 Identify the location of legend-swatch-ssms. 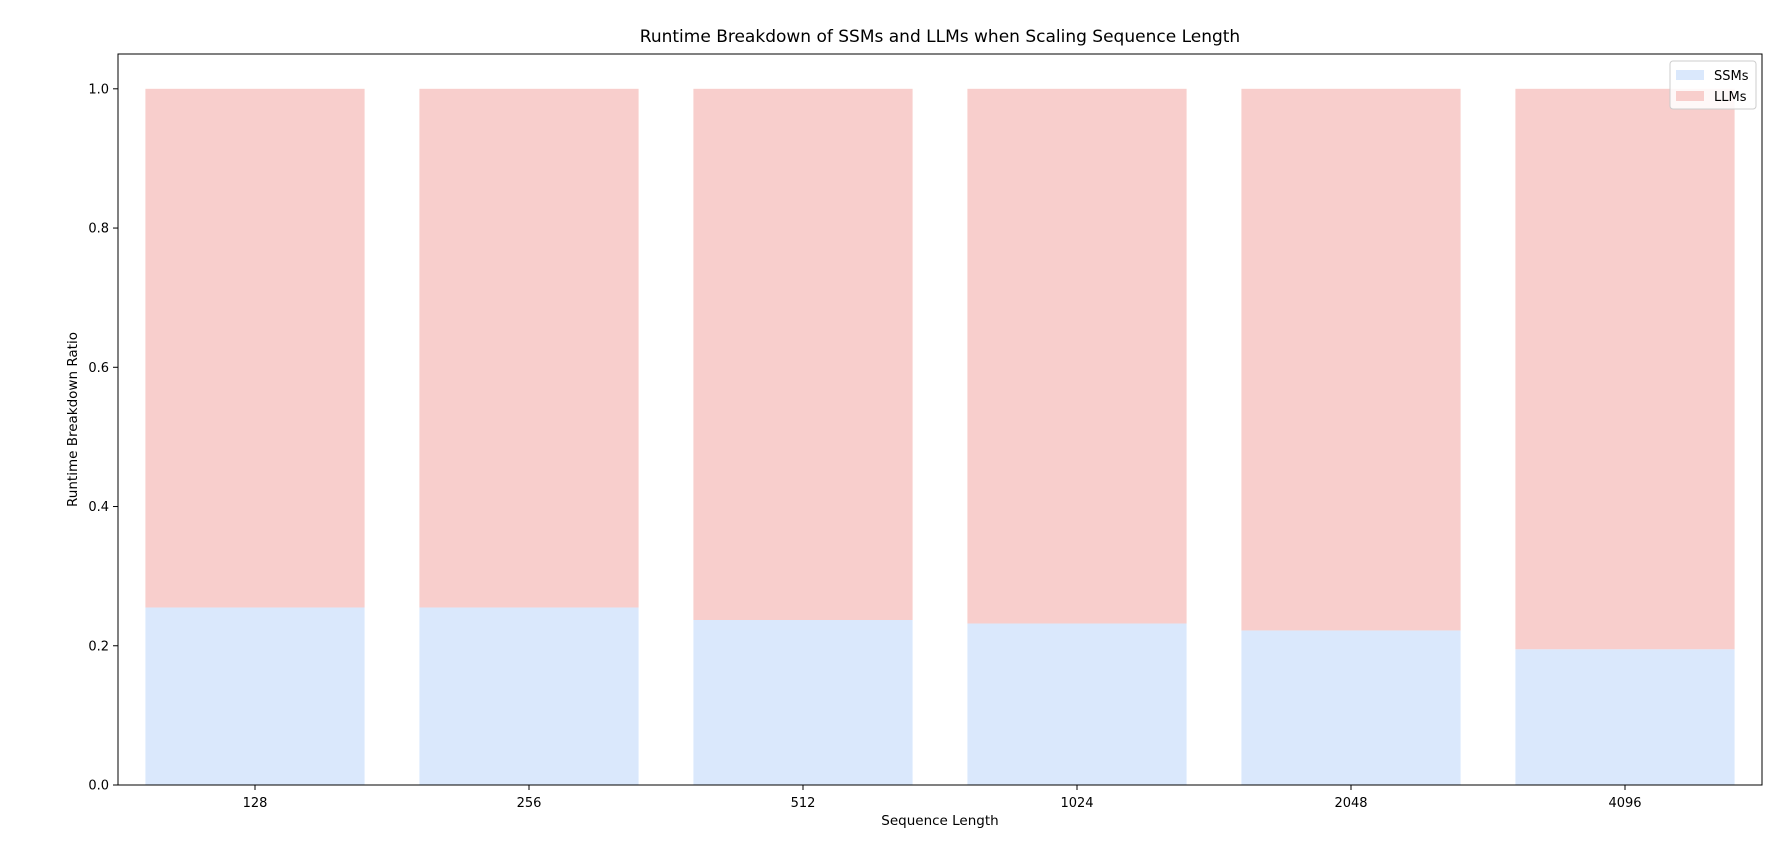
(1690, 75).